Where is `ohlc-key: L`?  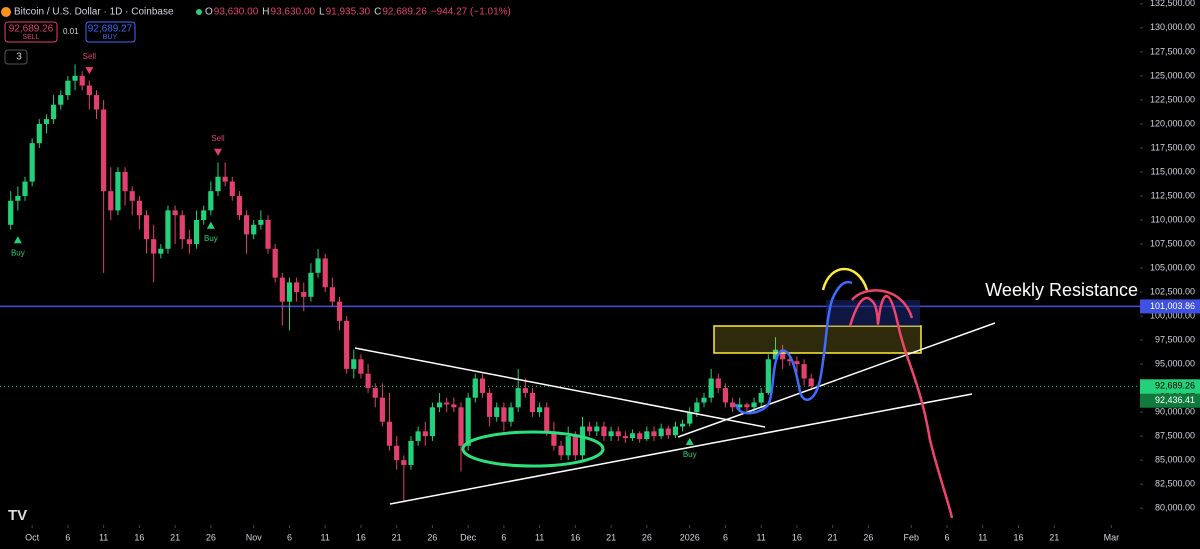
ohlc-key: L is located at coordinates (322, 12).